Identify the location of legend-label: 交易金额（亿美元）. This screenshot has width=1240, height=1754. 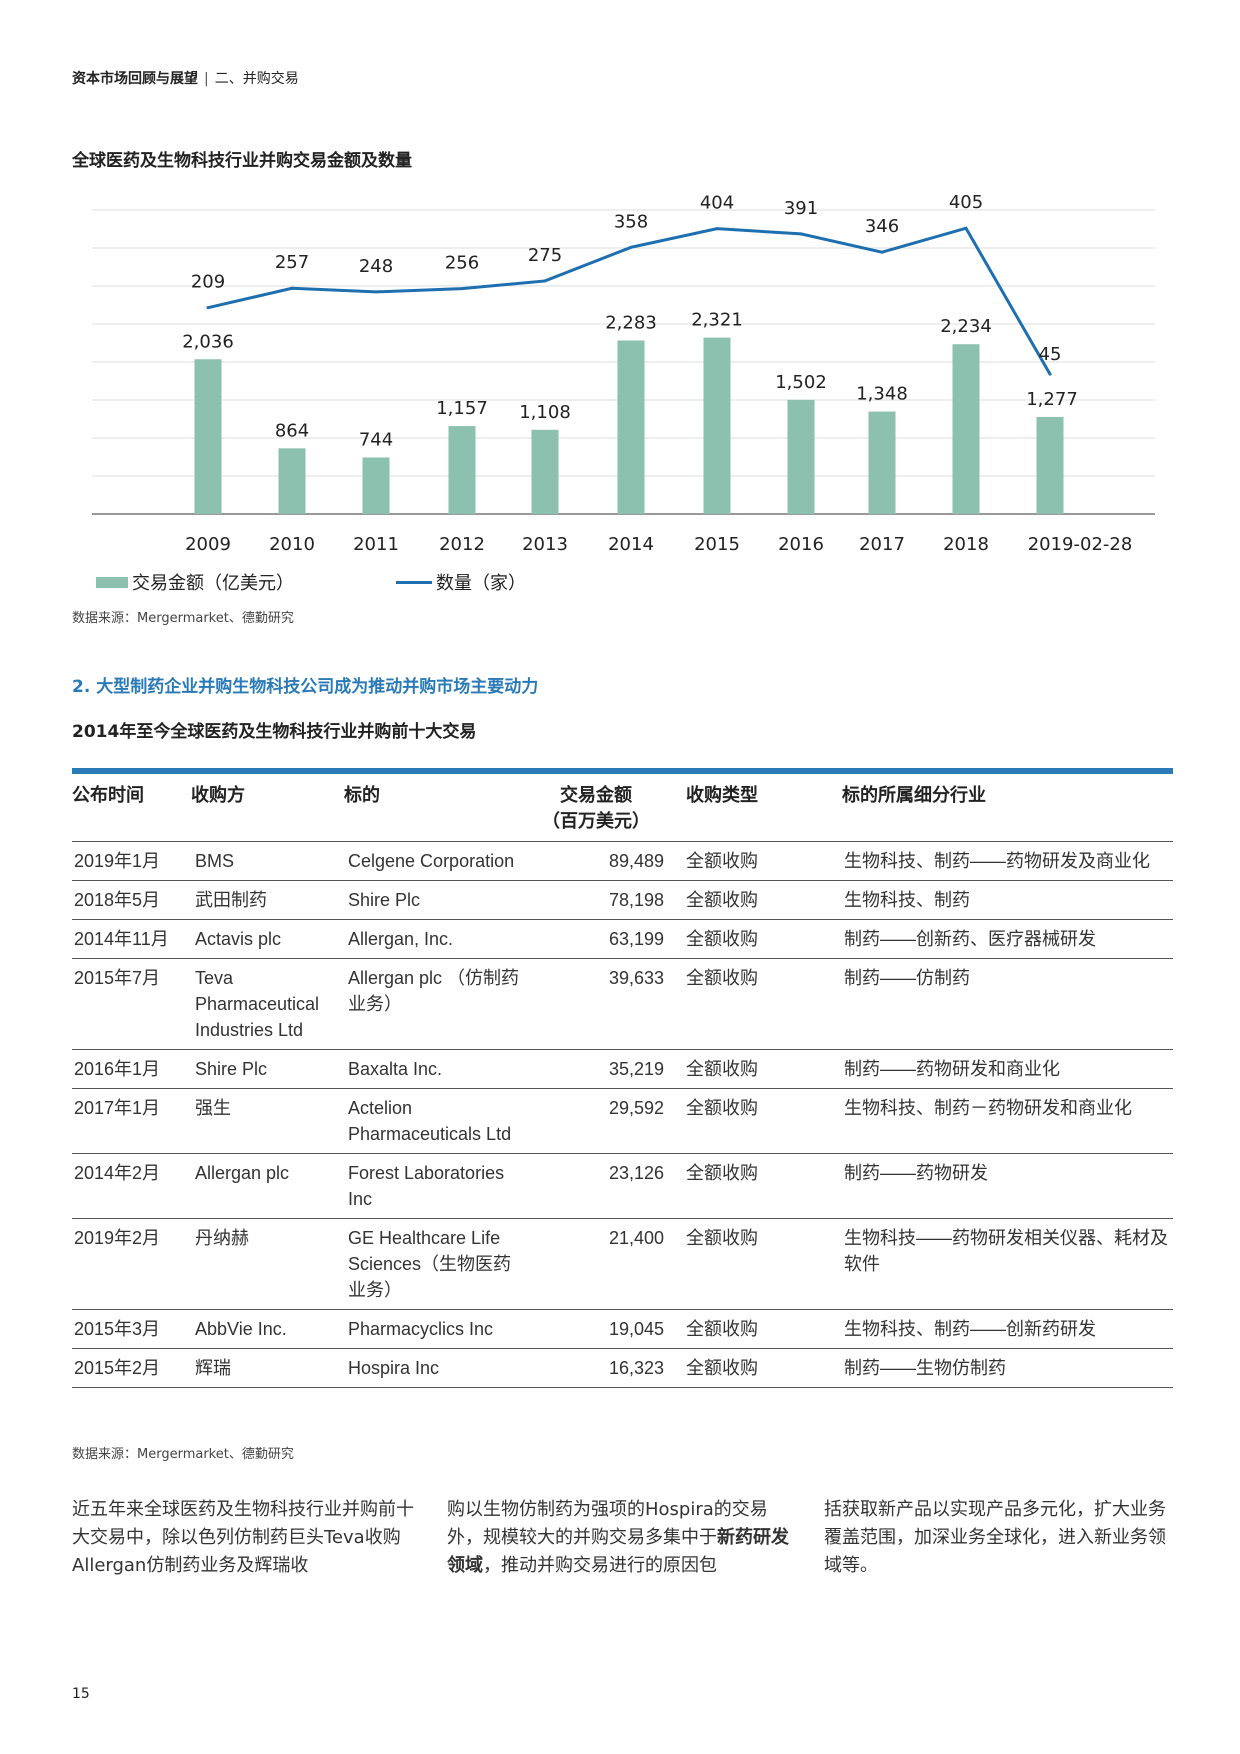
(213, 583).